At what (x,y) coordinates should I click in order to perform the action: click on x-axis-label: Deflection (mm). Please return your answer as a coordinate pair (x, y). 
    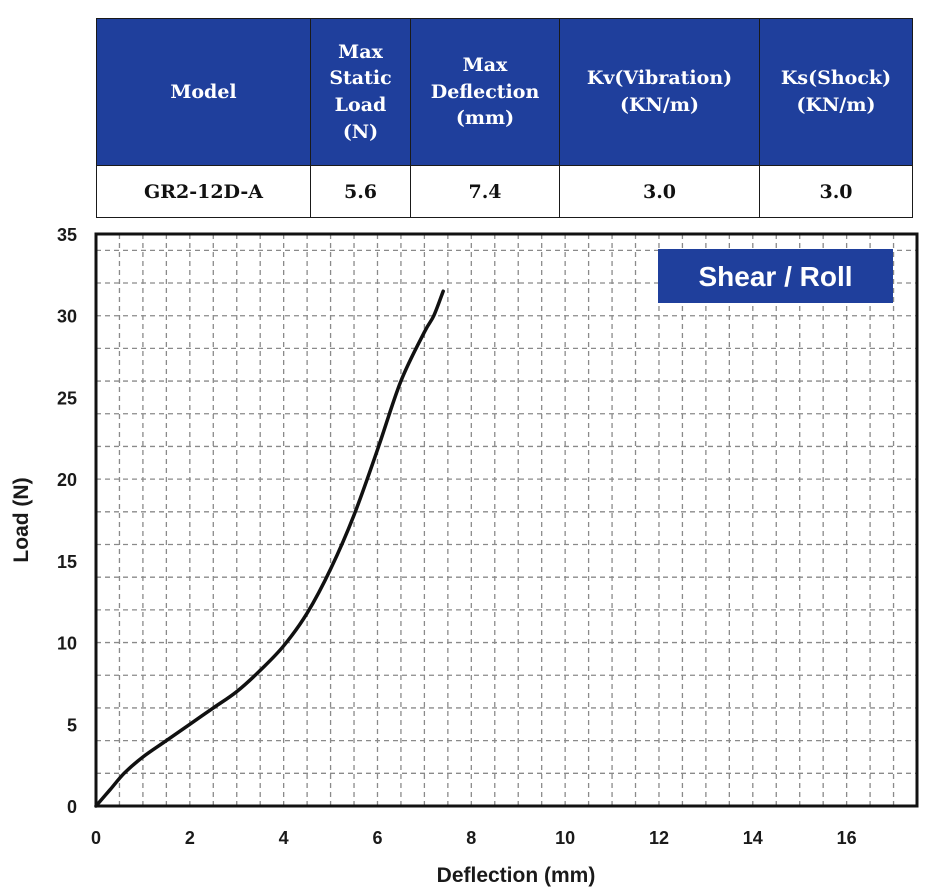
    Looking at the image, I should click on (516, 875).